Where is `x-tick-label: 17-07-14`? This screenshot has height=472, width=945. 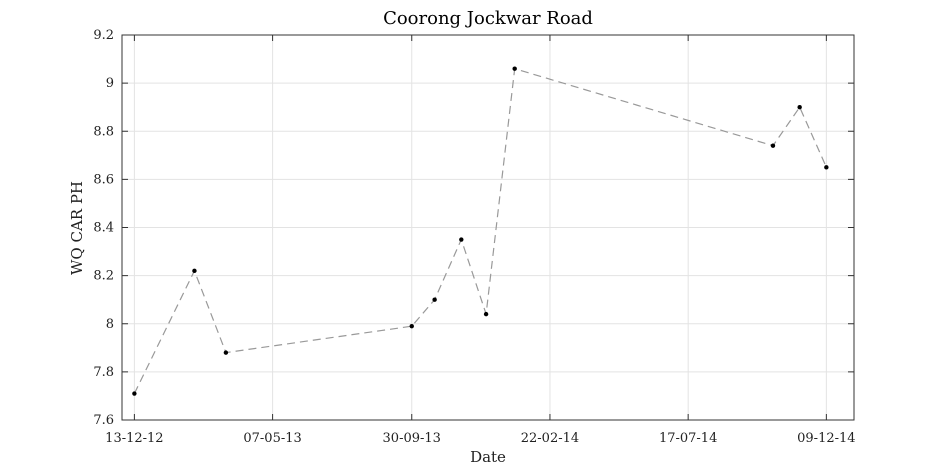
x-tick-label: 17-07-14 is located at coordinates (688, 438).